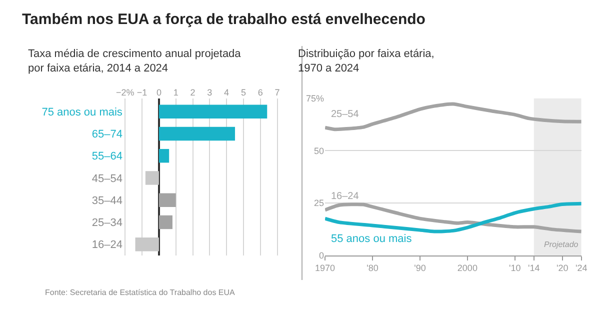 Image resolution: width=600 pixels, height=326 pixels. Describe the element at coordinates (227, 93) in the screenshot. I see `x-tick-label: 4` at that location.